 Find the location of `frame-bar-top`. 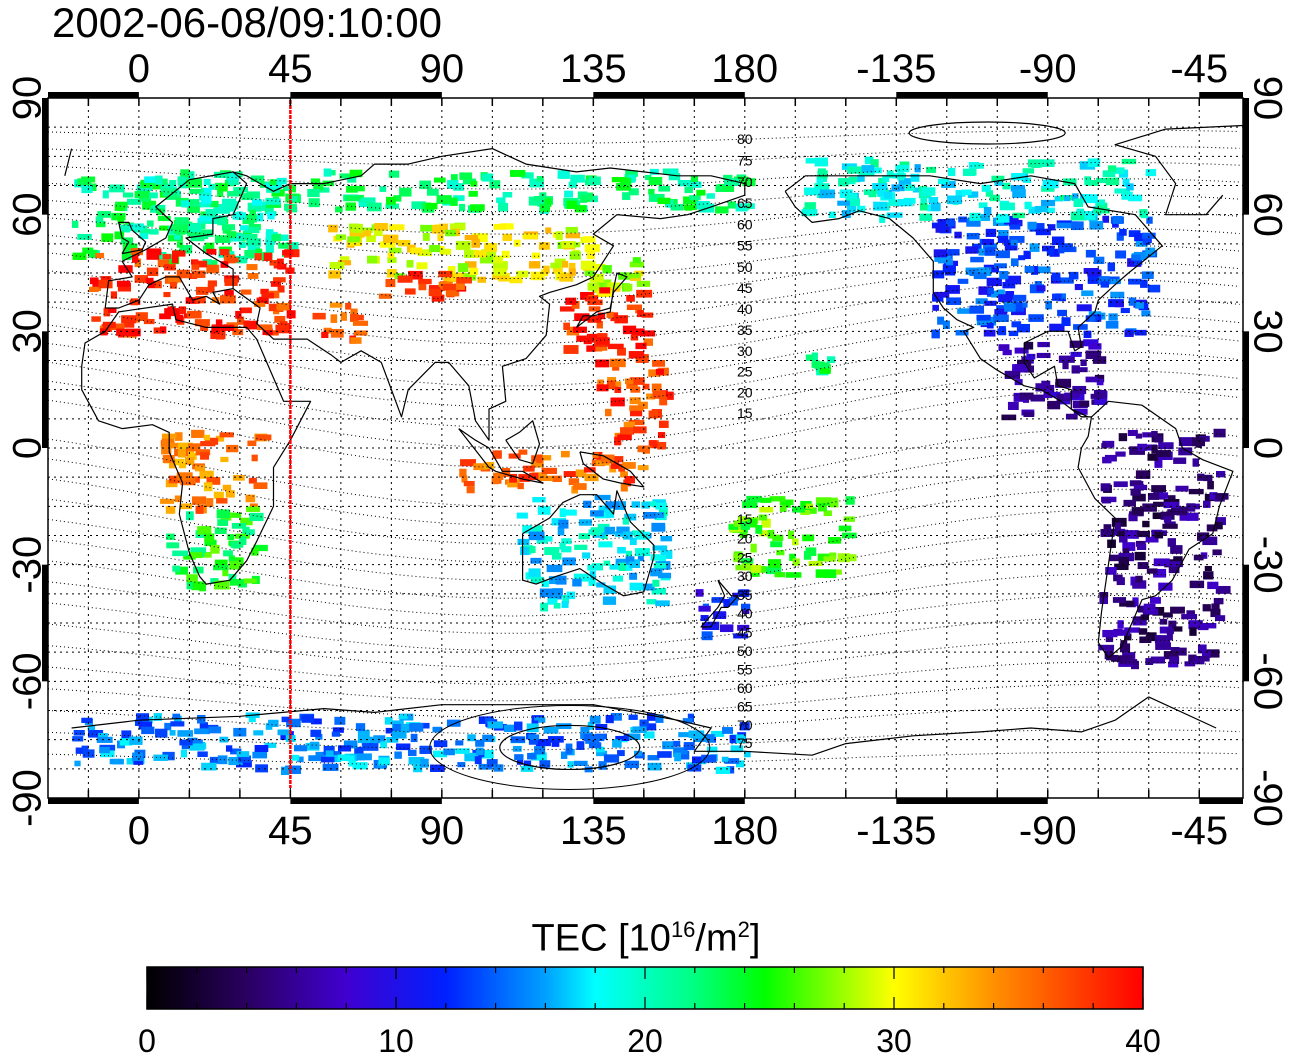

frame-bar-top is located at coordinates (669, 95).